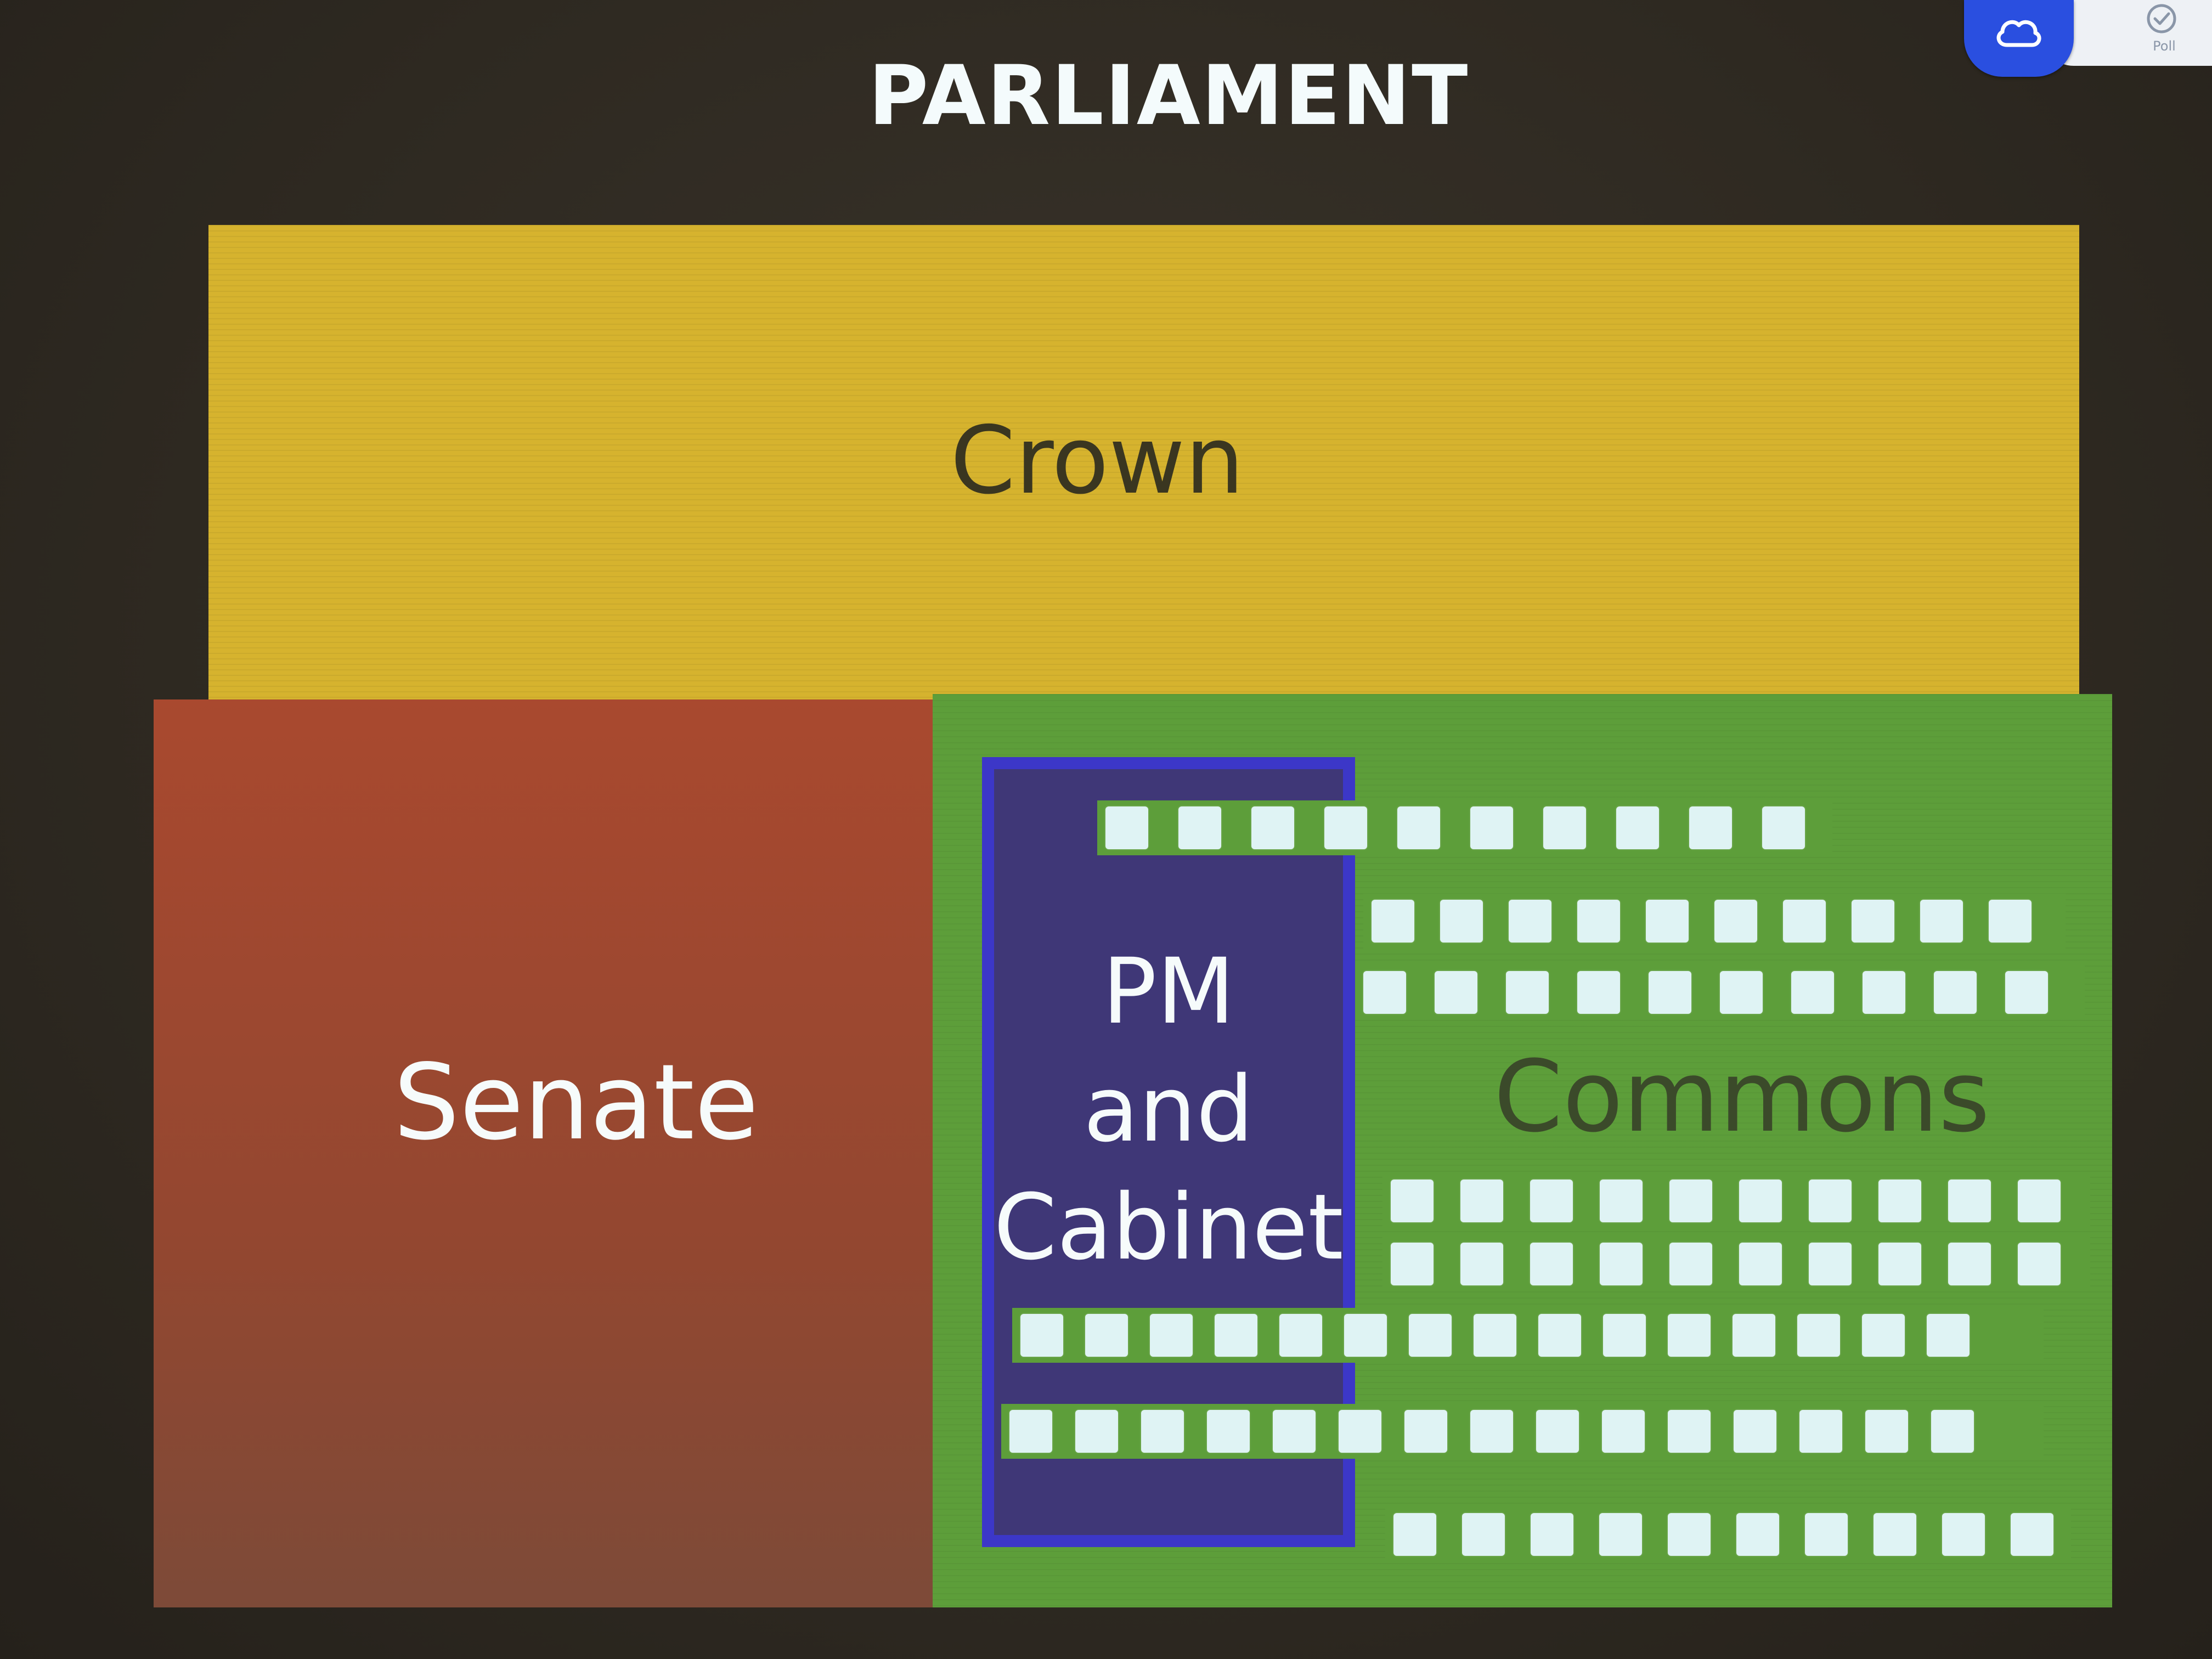 The height and width of the screenshot is (1659, 2212). I want to click on cloud-button, so click(2019, 39).